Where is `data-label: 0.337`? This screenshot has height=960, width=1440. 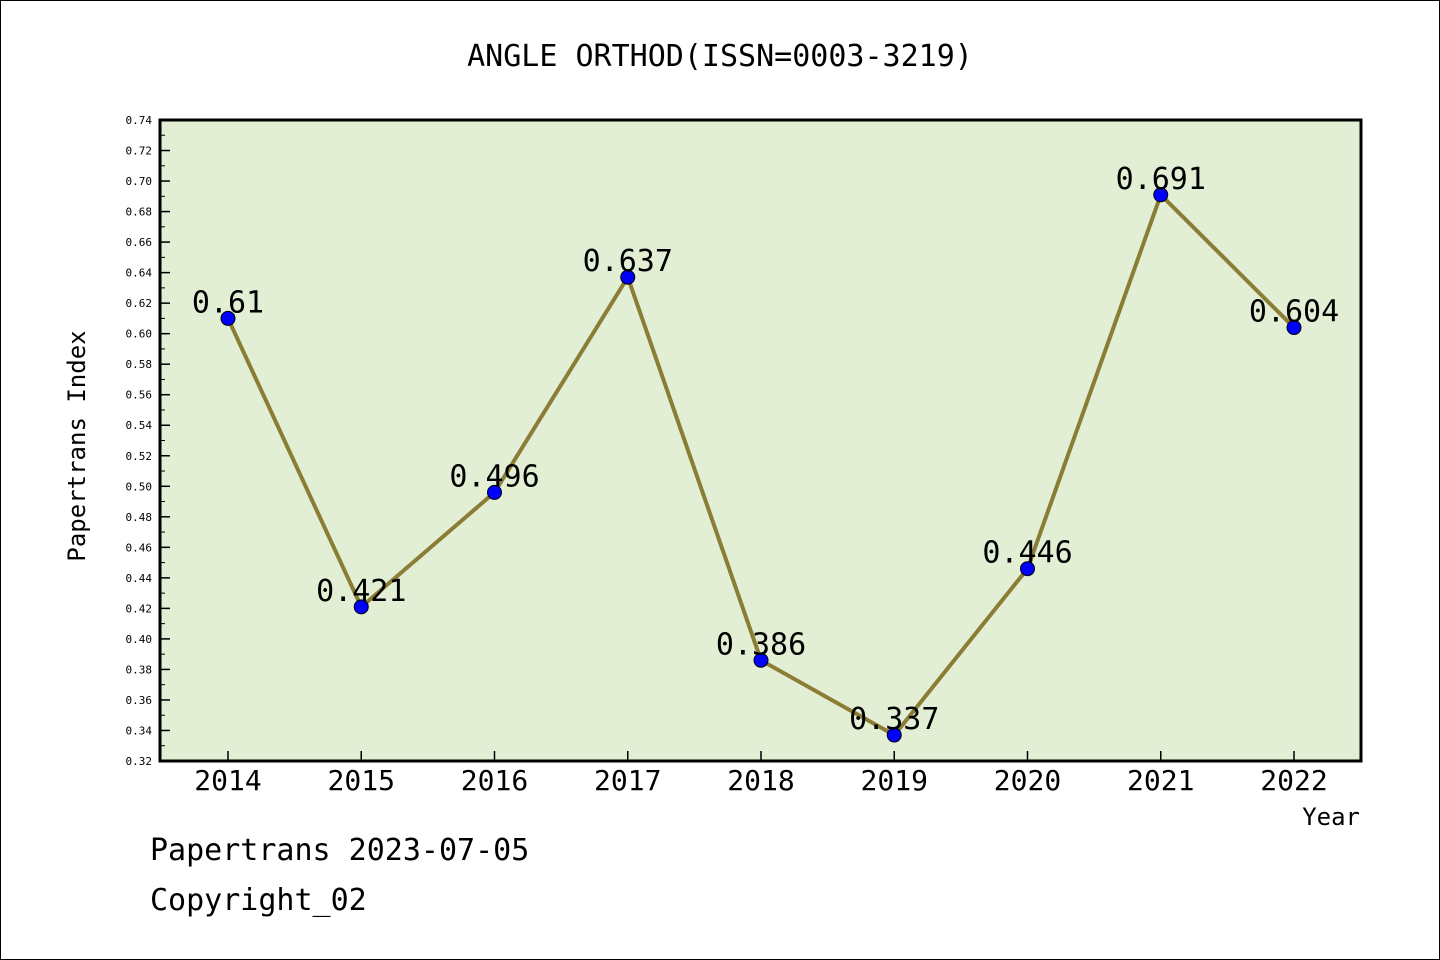 data-label: 0.337 is located at coordinates (894, 719).